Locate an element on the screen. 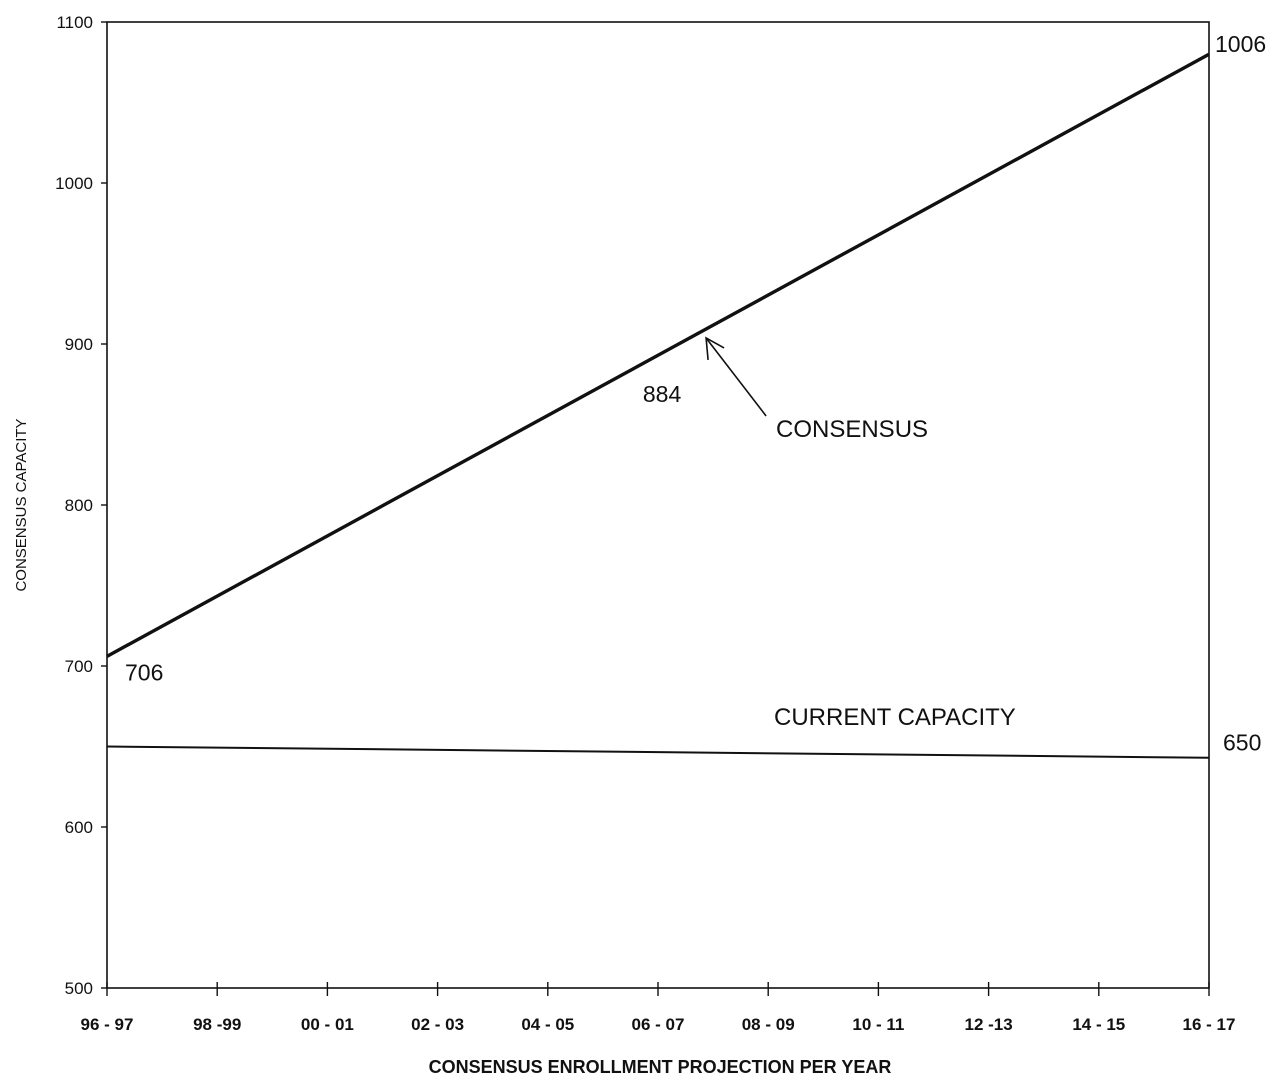 This screenshot has width=1288, height=1081. series-annotation-consensus: CONSENSUS is located at coordinates (852, 429).